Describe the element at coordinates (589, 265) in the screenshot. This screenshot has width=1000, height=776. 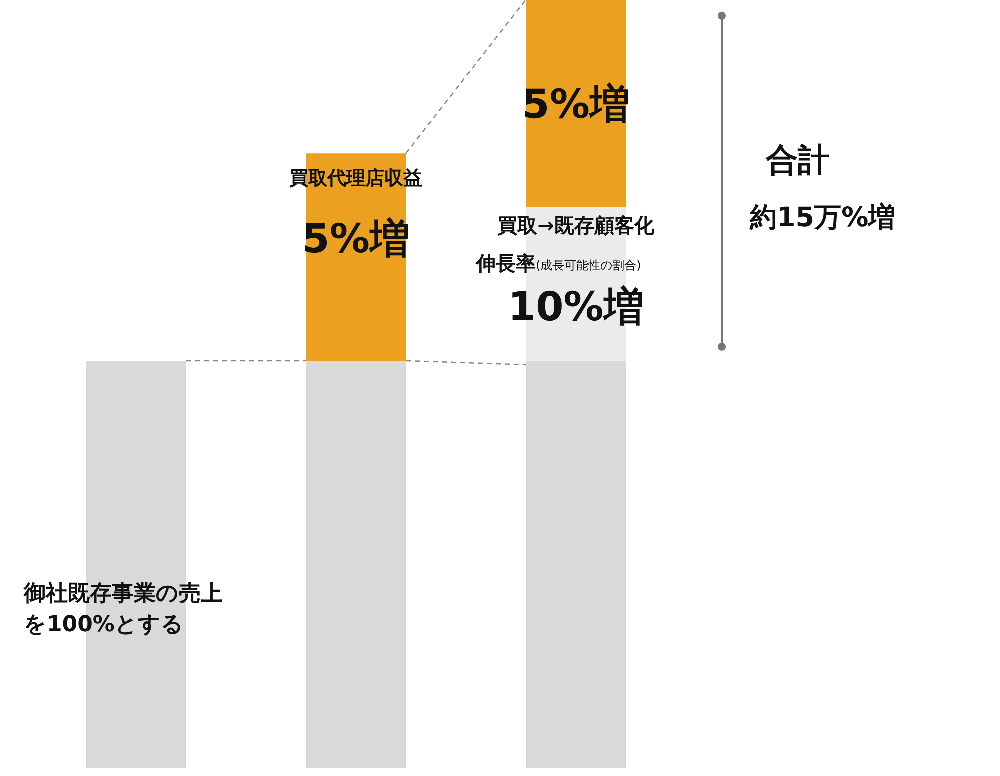
I see `annotation: (成長可能性の割合)` at that location.